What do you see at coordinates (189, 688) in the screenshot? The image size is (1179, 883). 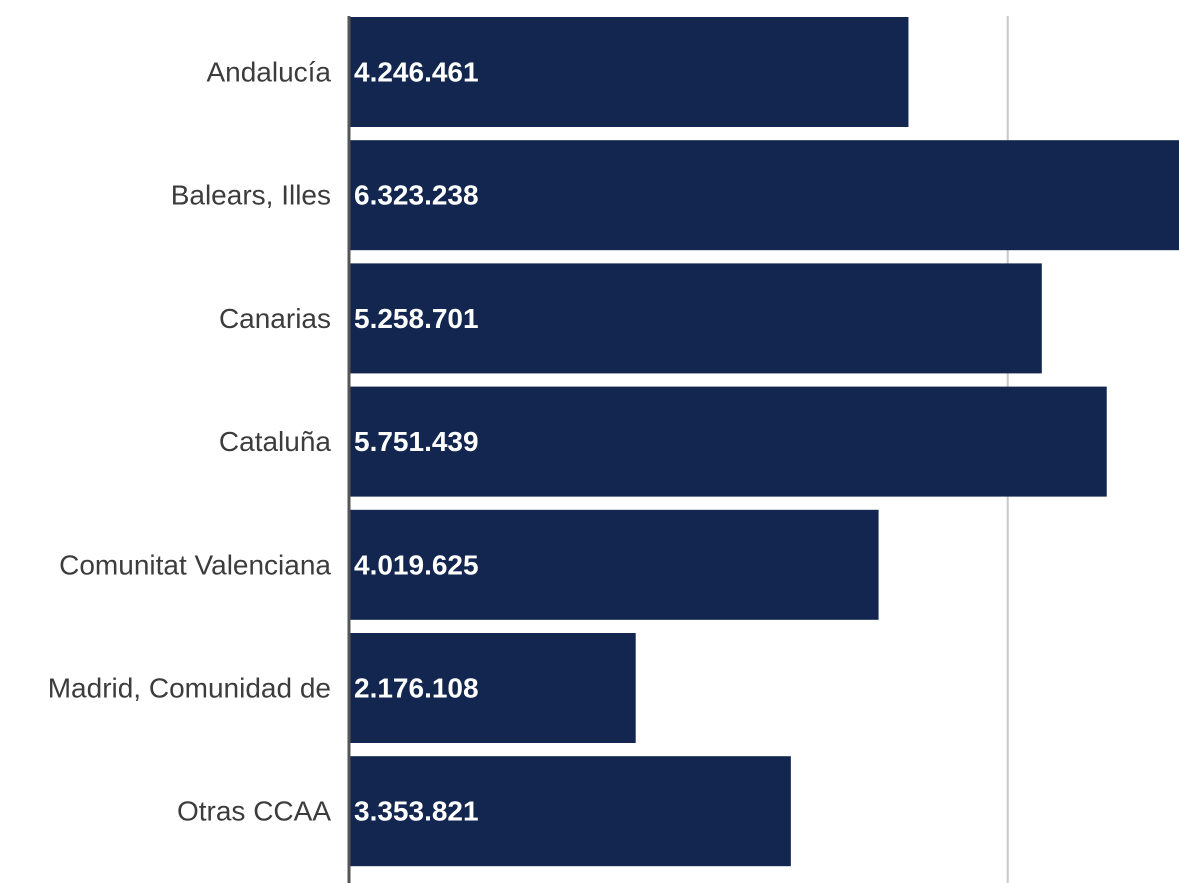 I see `category-label-5: Madrid, Comunidad de` at bounding box center [189, 688].